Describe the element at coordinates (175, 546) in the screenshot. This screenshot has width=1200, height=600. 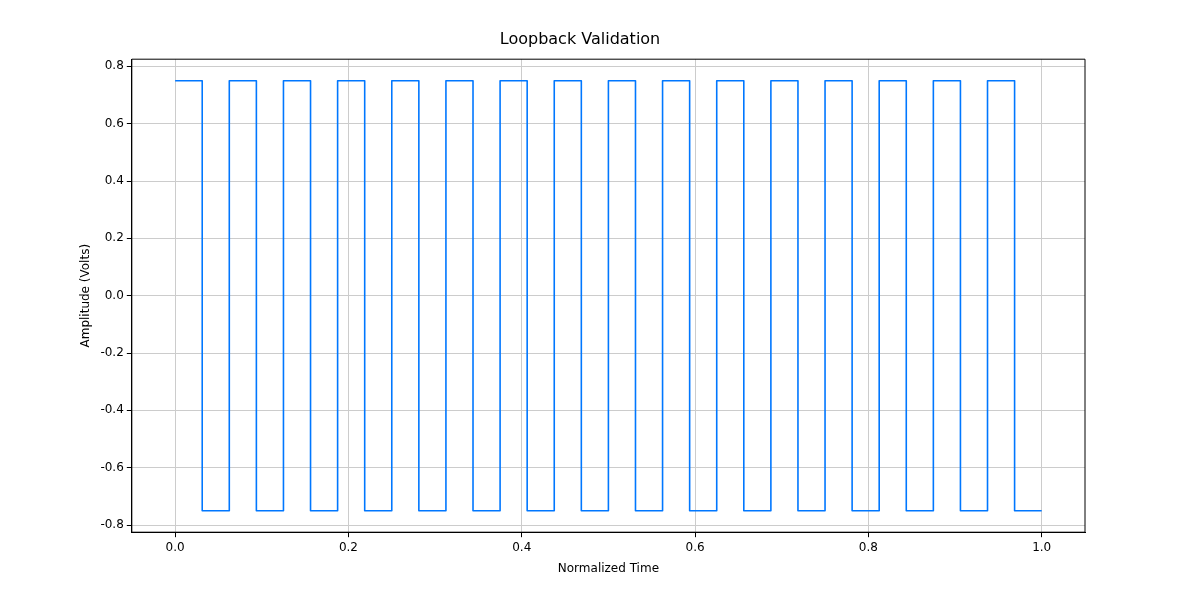
I see `x-tick-label: 0.0` at that location.